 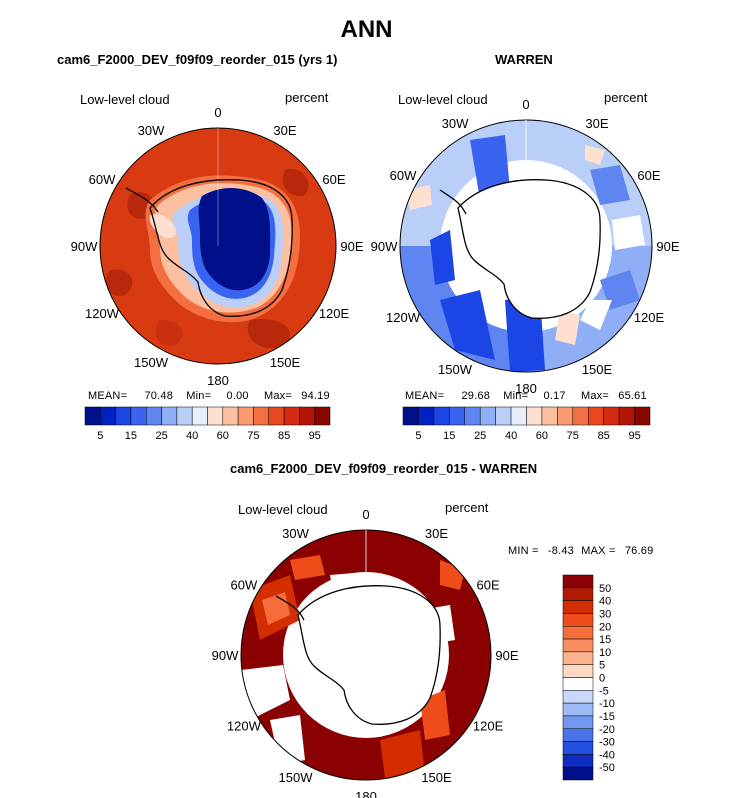 I want to click on stats-top-left: MEAN= 70.48 Min= 0.00 Max= 94.19, so click(x=209, y=396).